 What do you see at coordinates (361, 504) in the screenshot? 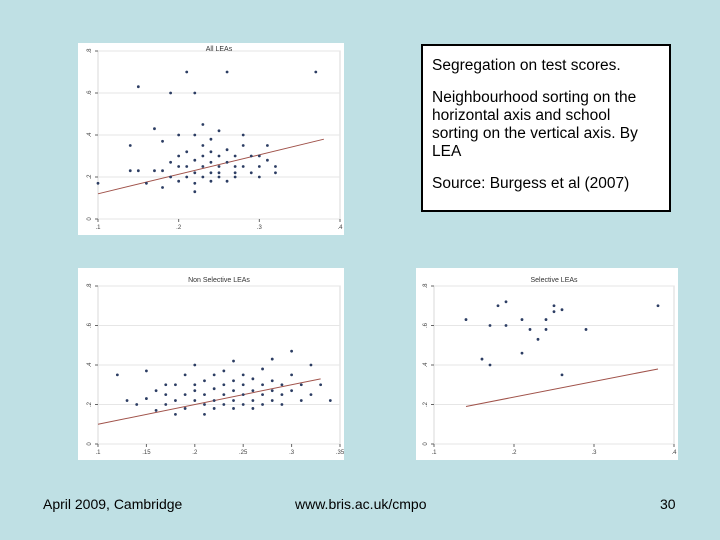
I see `footer-url: www.bris.ac.uk/cmpo` at bounding box center [361, 504].